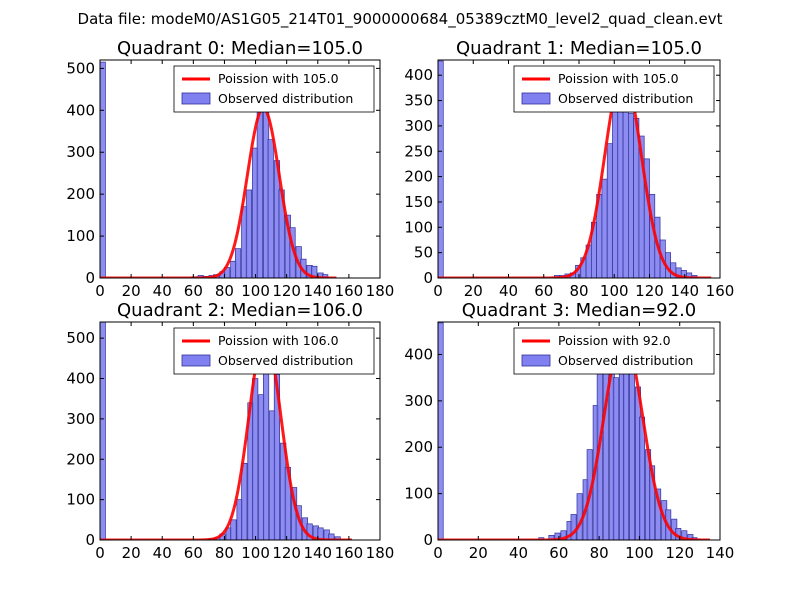  I want to click on legend-fit-label: Poission with 106.0, so click(278, 340).